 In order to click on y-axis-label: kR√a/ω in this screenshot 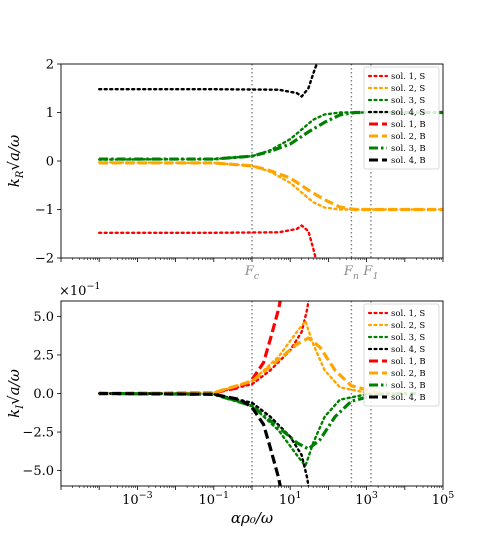, I will do `click(15, 161)`.